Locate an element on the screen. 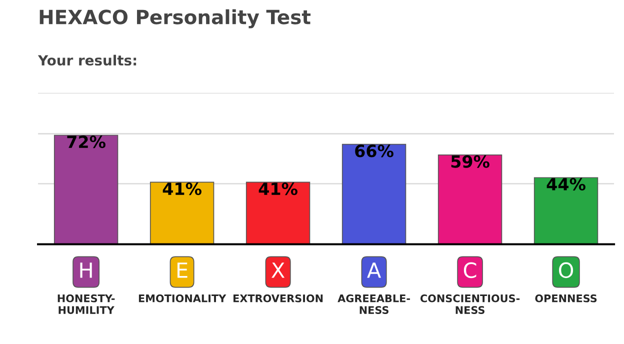 Image resolution: width=624 pixels, height=344 pixels. text: H is located at coordinates (86, 270).